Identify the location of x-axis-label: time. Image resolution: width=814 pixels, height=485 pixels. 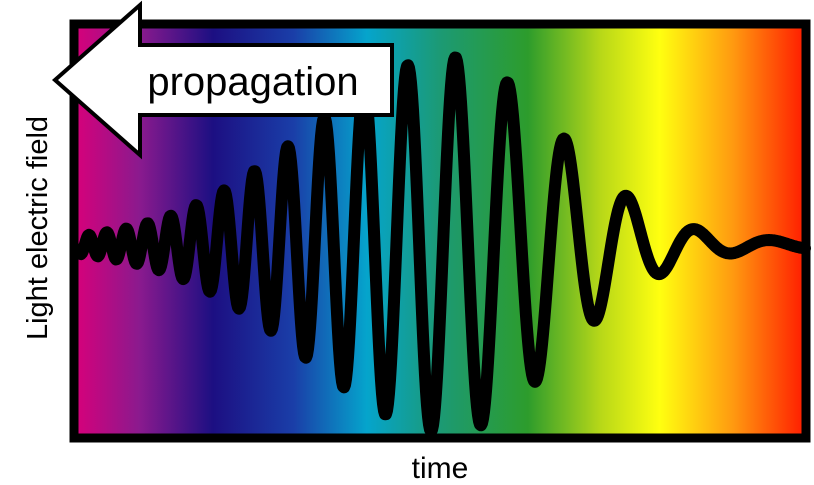
(440, 468).